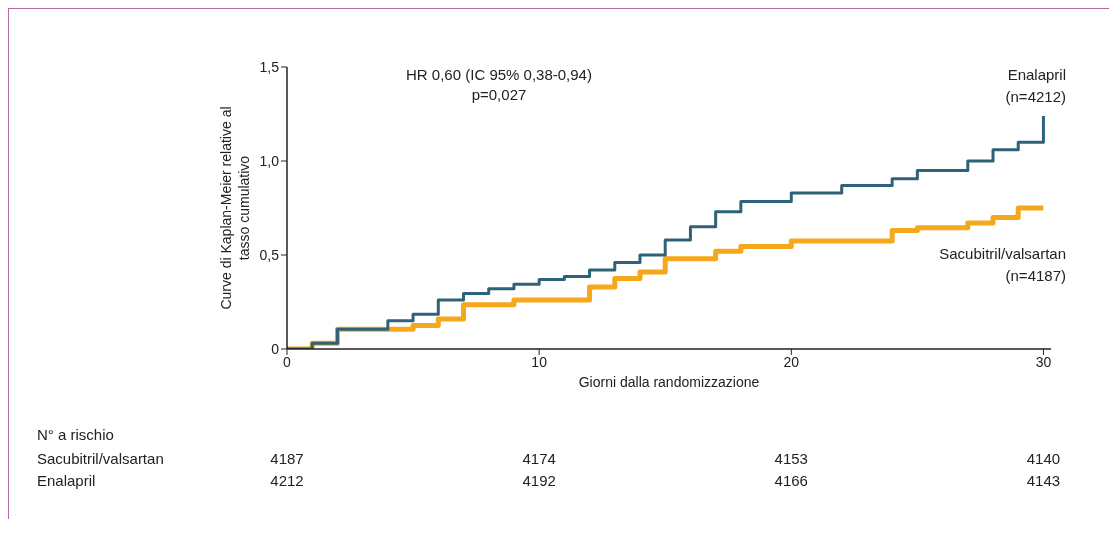  I want to click on x-tick-label: 30, so click(1043, 361).